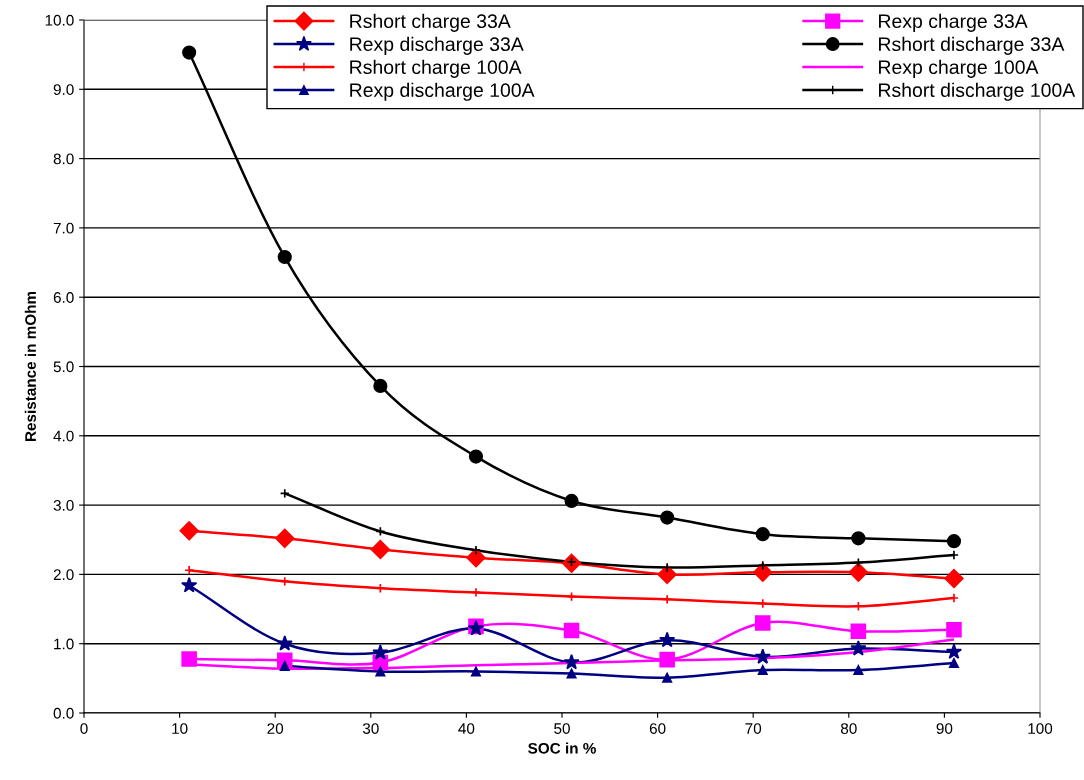  Describe the element at coordinates (63, 297) in the screenshot. I see `y-tick-label: 6.0` at that location.